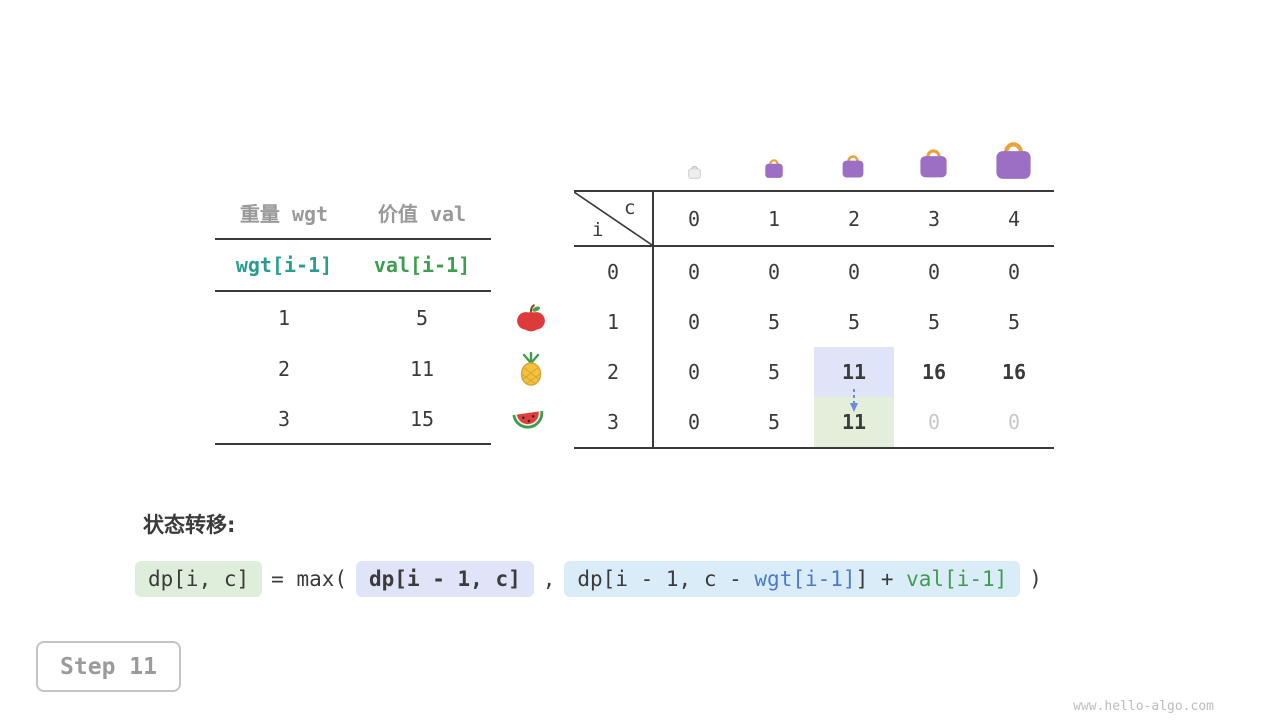  I want to click on formula-arg2-prefix: dp[i - 1, c -, so click(666, 579).